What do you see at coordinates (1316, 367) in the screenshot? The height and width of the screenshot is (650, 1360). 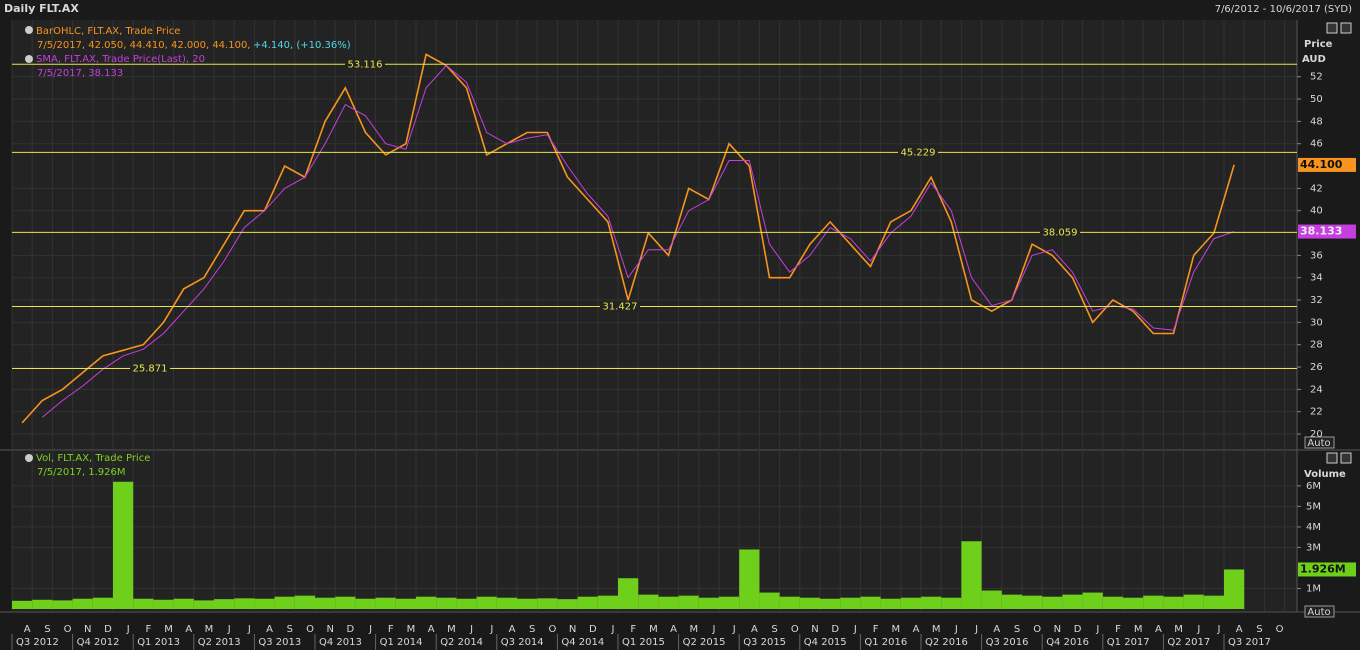 I see `y-tick-label: 26` at bounding box center [1316, 367].